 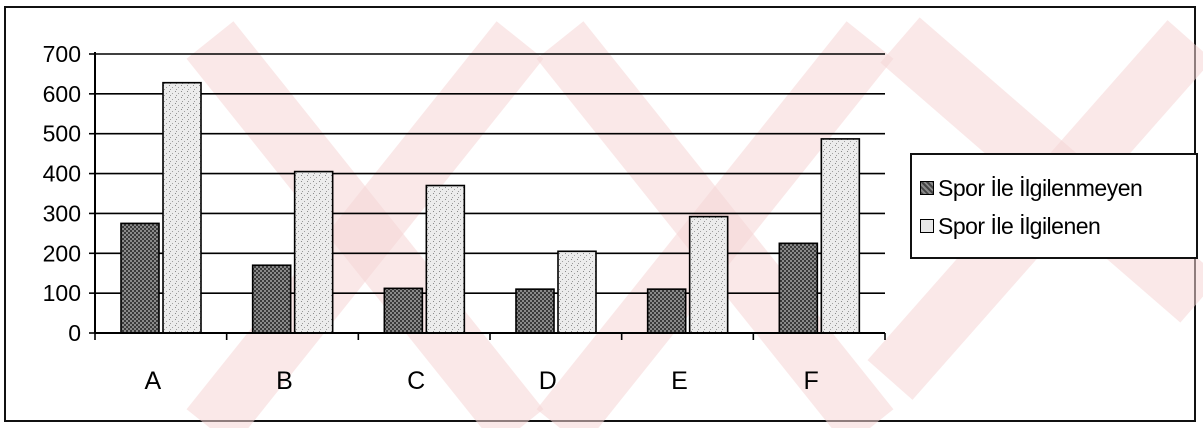 I want to click on x-tick-label: E, so click(x=679, y=381).